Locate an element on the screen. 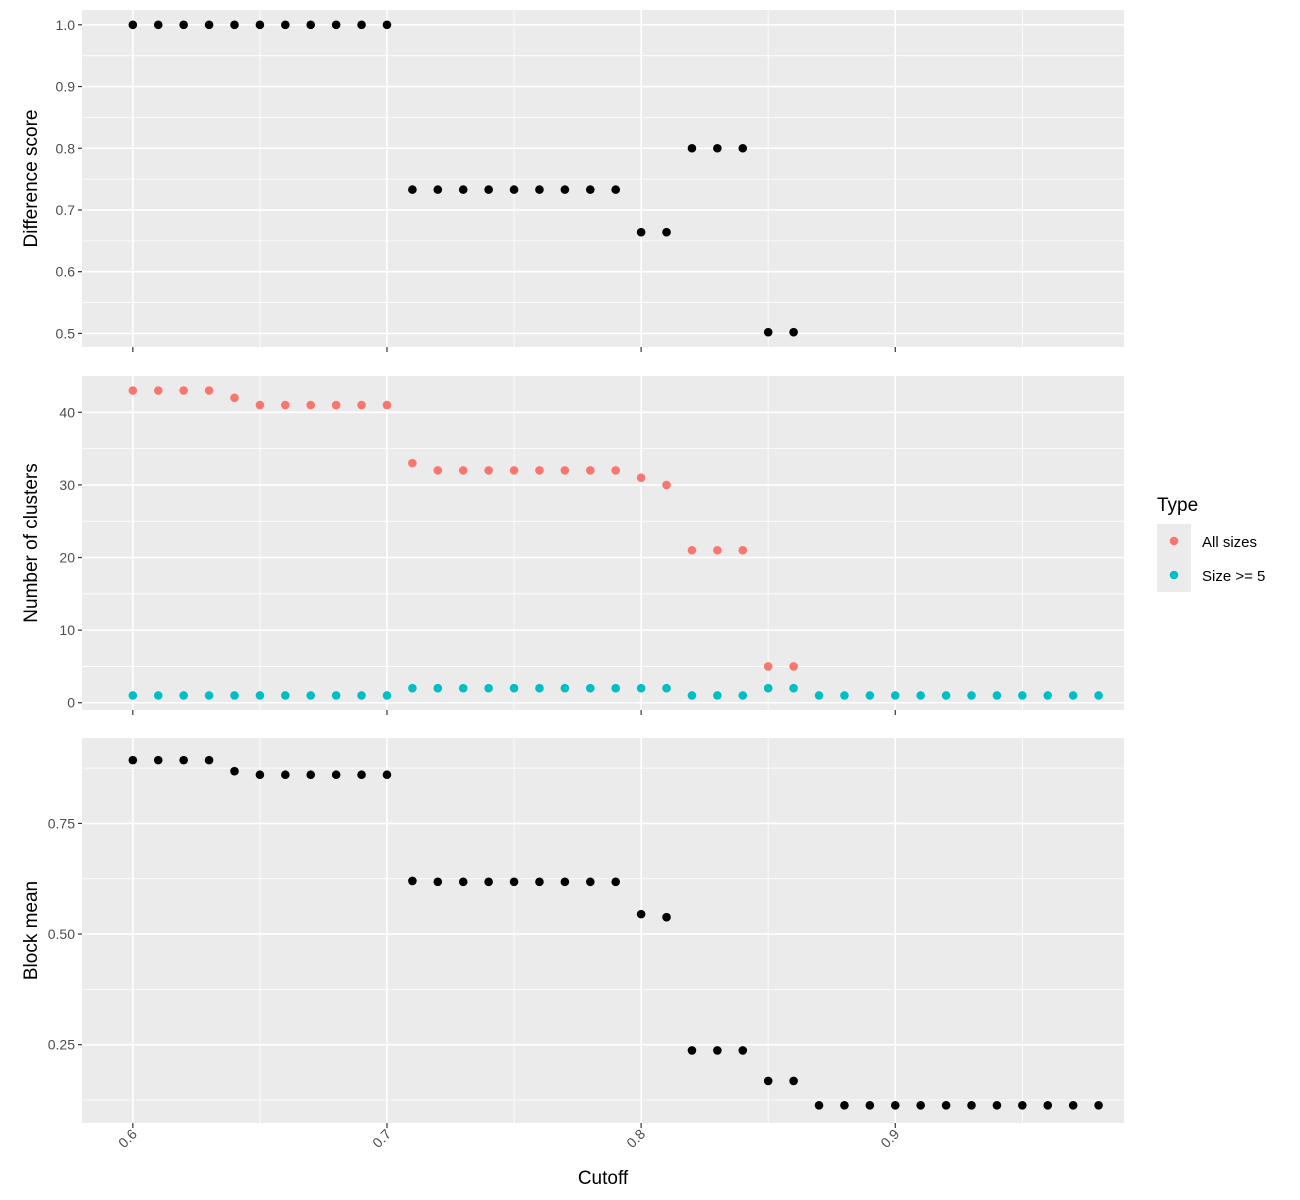 The width and height of the screenshot is (1300, 1200). y-tick-label: 0.25 is located at coordinates (61, 1045).